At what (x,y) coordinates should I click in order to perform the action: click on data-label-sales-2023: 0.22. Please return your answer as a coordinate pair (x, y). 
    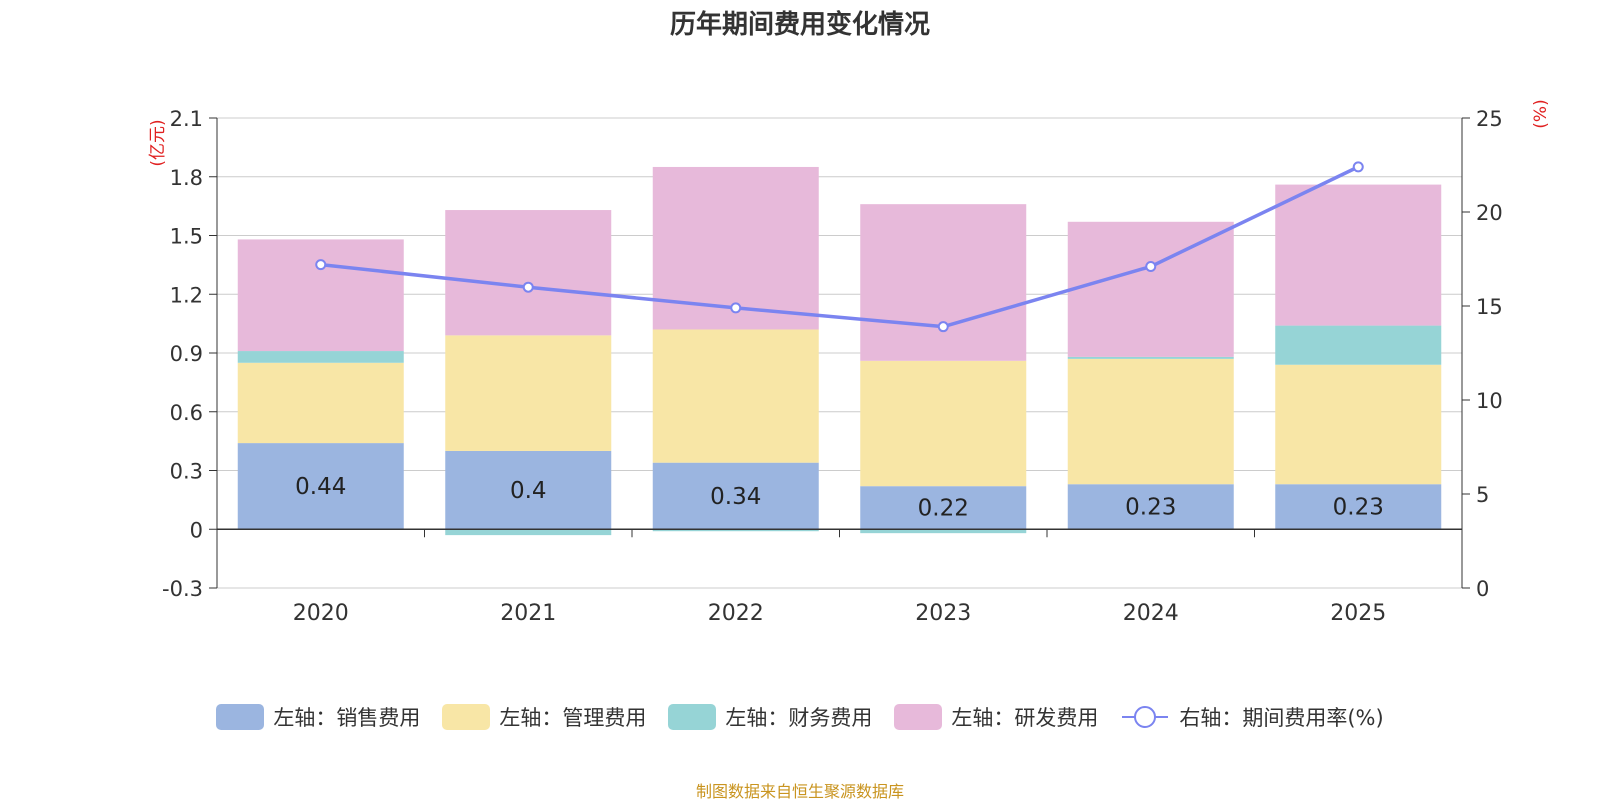
    Looking at the image, I should click on (943, 509).